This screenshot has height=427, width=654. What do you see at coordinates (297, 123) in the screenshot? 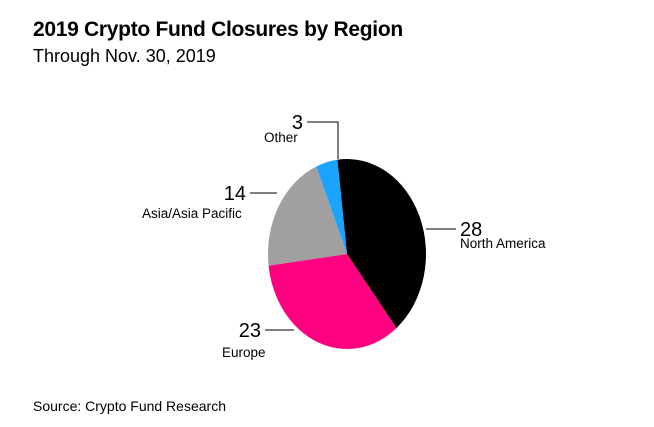
I see `slice-value-other: 3` at bounding box center [297, 123].